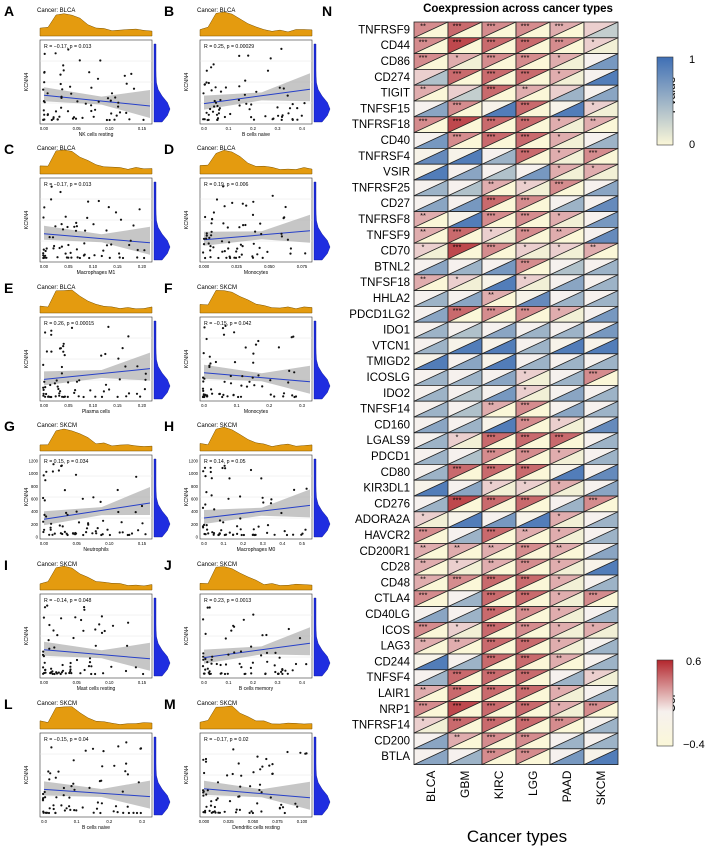 The image size is (708, 849). What do you see at coordinates (57, 565) in the screenshot?
I see `cancer-label: Cancer: SKCM` at bounding box center [57, 565].